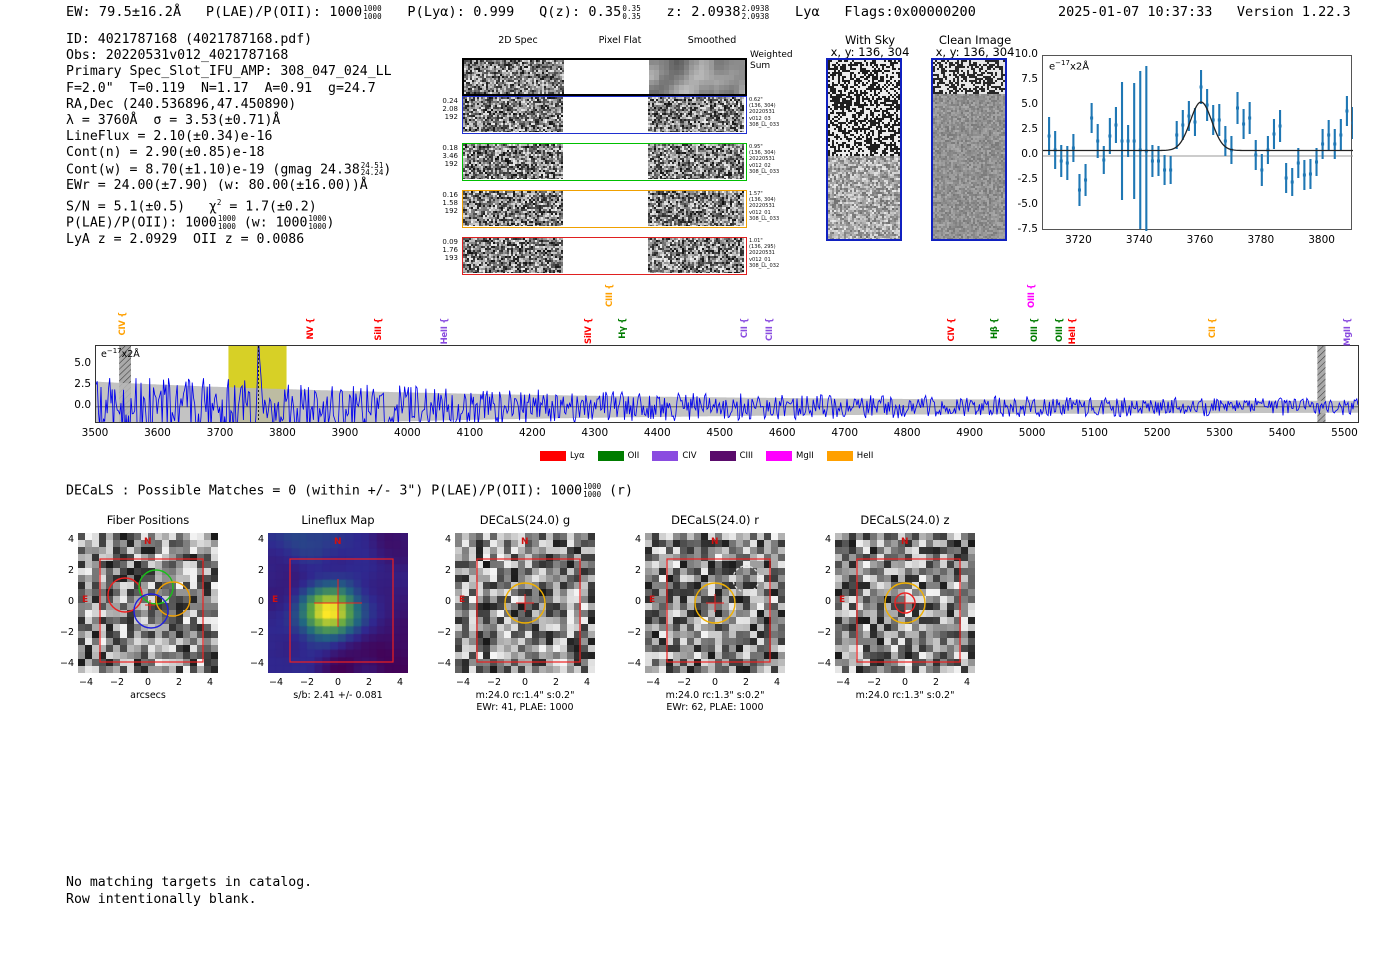 The width and height of the screenshot is (1400, 953). What do you see at coordinates (66, 632) in the screenshot?
I see `cutout-ytick: −2` at bounding box center [66, 632].